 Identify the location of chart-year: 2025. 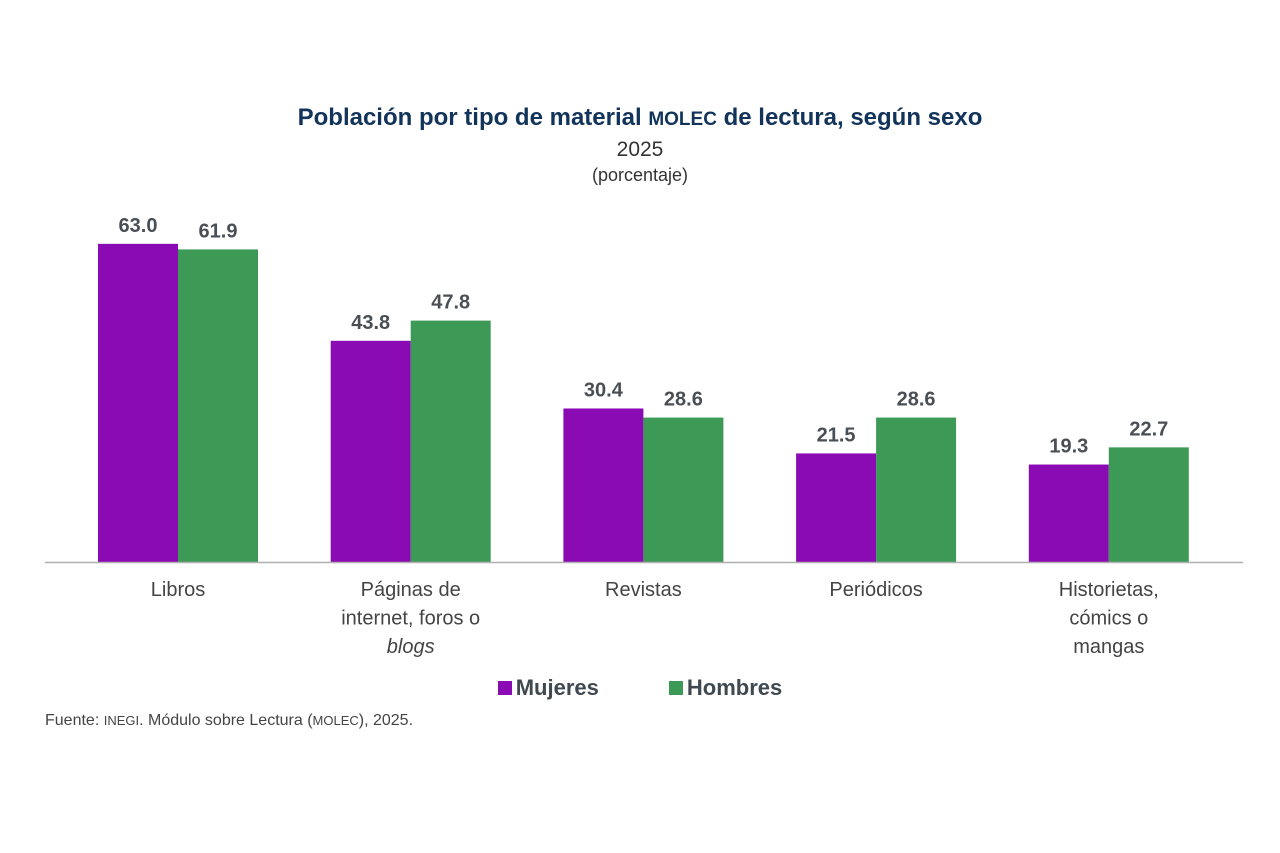
(640, 149).